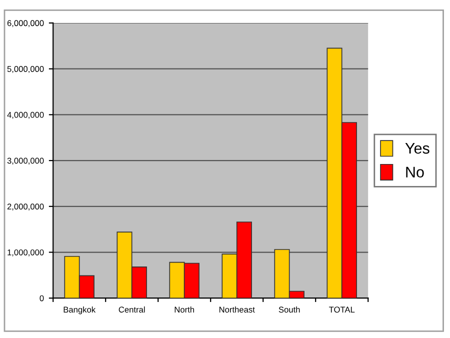 The height and width of the screenshot is (338, 450). I want to click on y-tick-label: 3,000,000, so click(25, 161).